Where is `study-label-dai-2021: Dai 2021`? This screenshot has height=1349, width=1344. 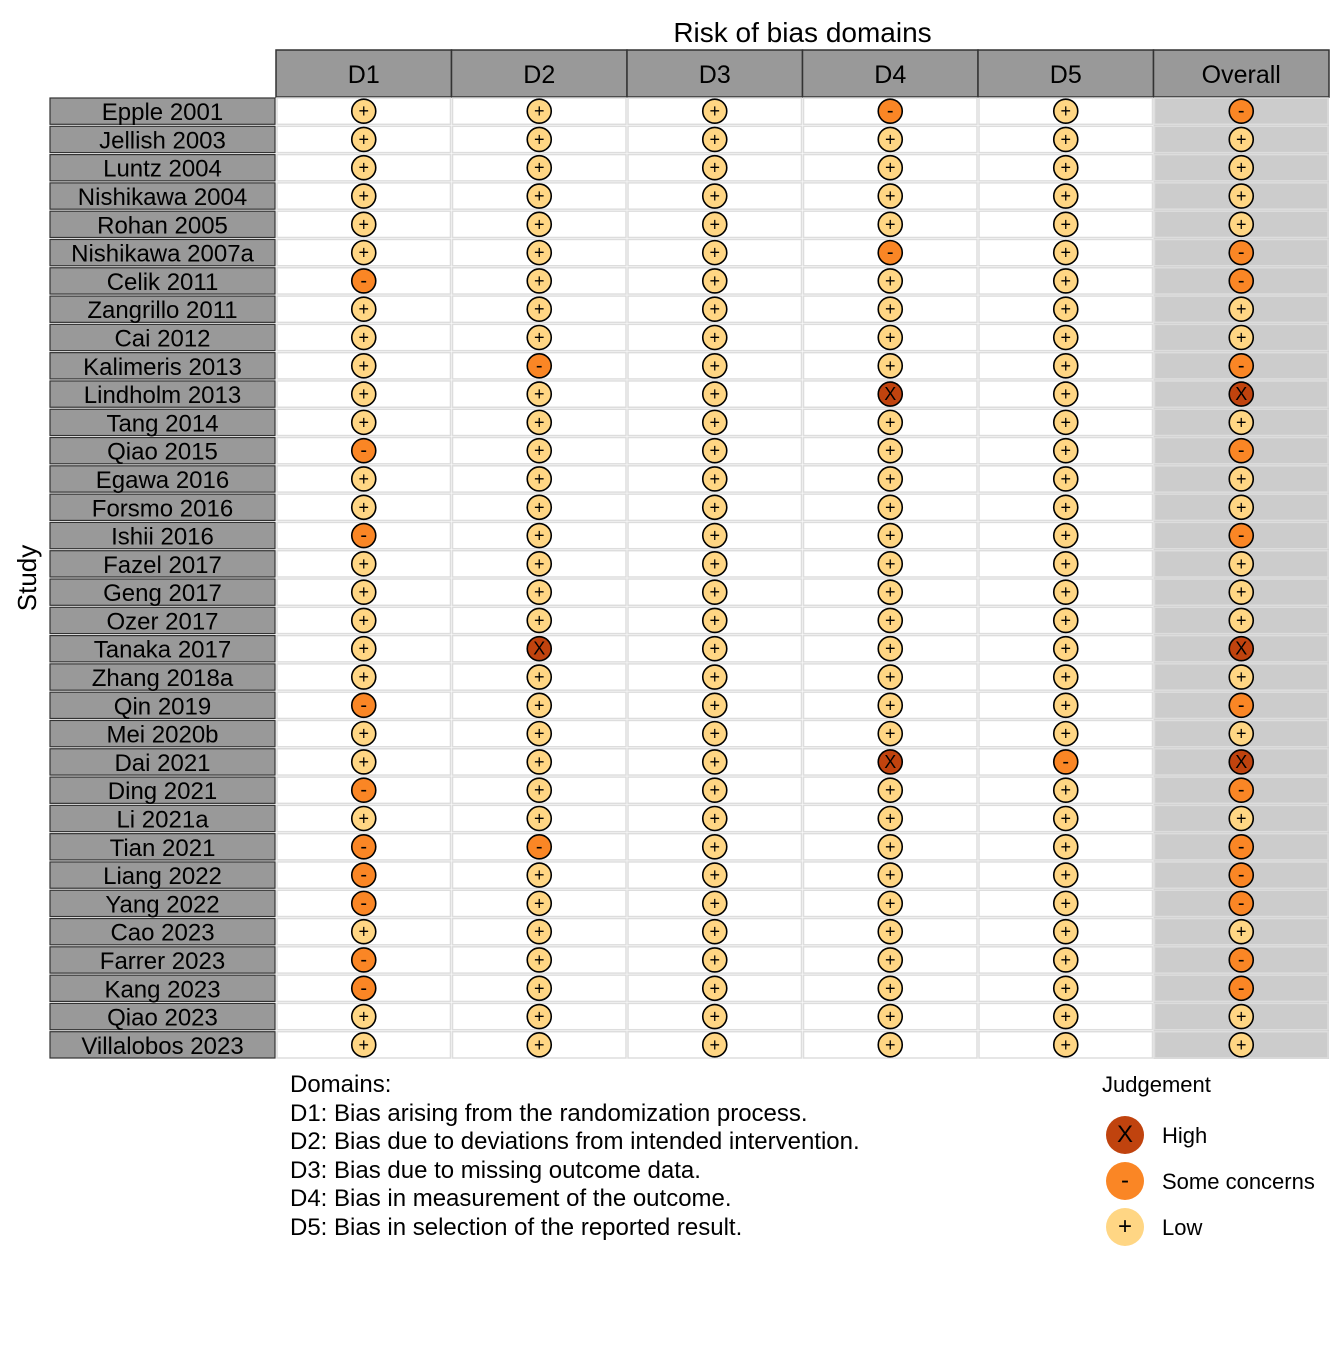
study-label-dai-2021: Dai 2021 is located at coordinates (162, 763).